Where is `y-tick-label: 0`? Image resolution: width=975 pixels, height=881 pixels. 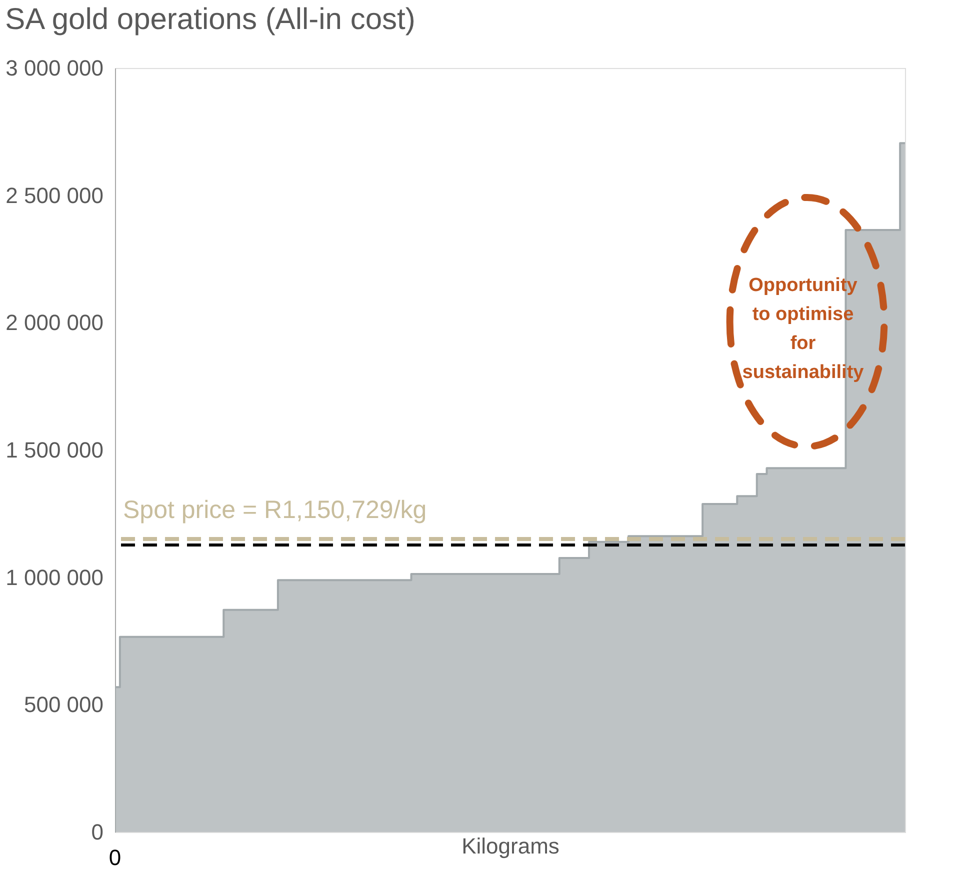 y-tick-label: 0 is located at coordinates (97, 832).